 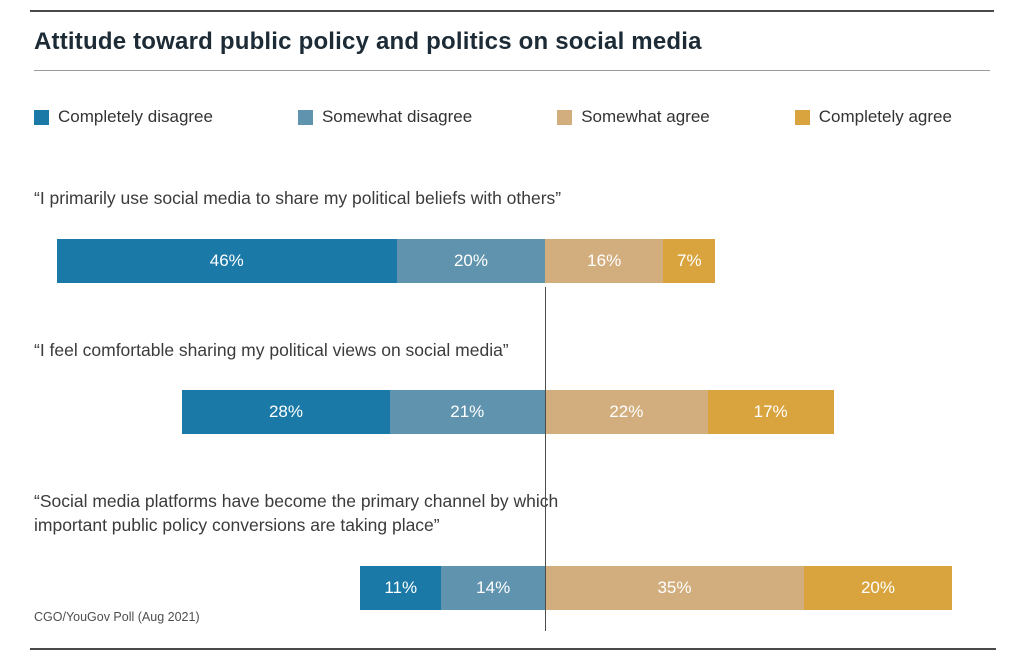 I want to click on bar-segment: 21%, so click(x=467, y=412).